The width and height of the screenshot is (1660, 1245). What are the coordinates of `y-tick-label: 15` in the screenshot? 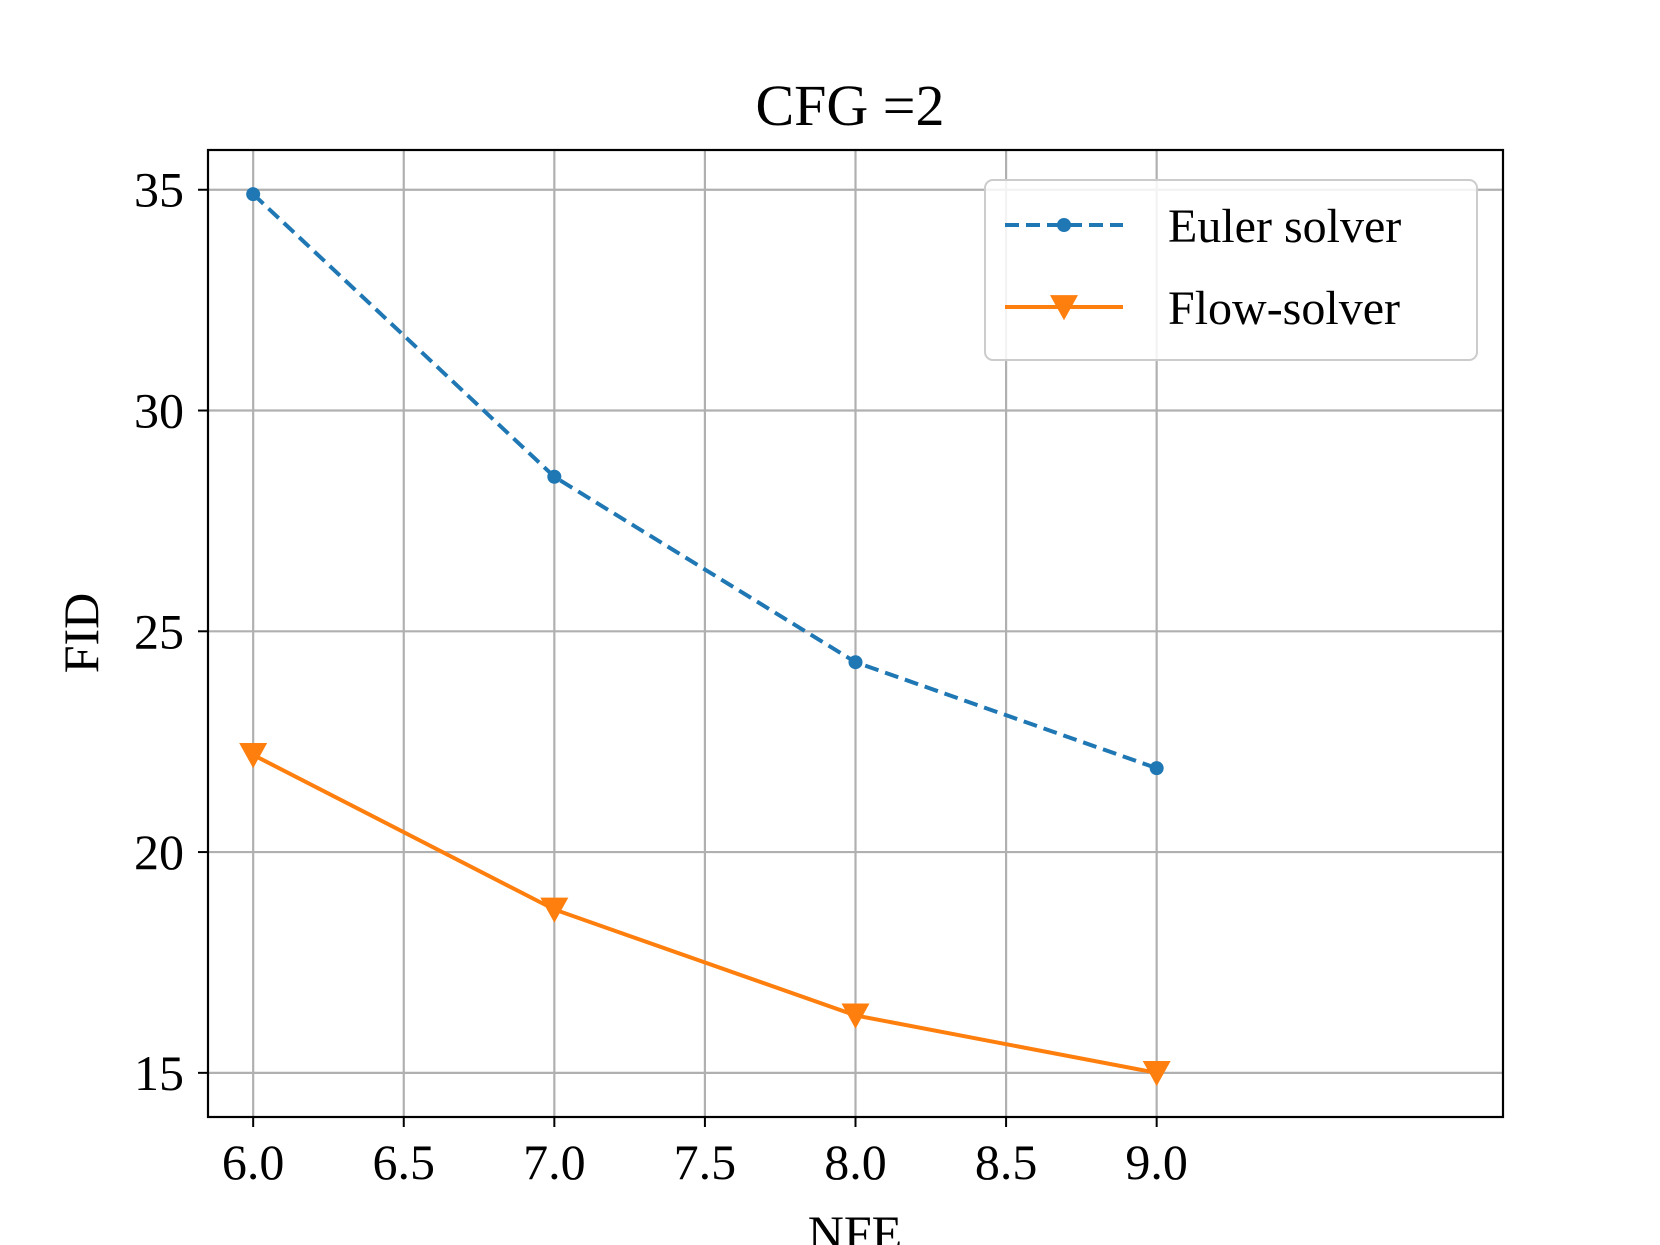 It's located at (159, 1073).